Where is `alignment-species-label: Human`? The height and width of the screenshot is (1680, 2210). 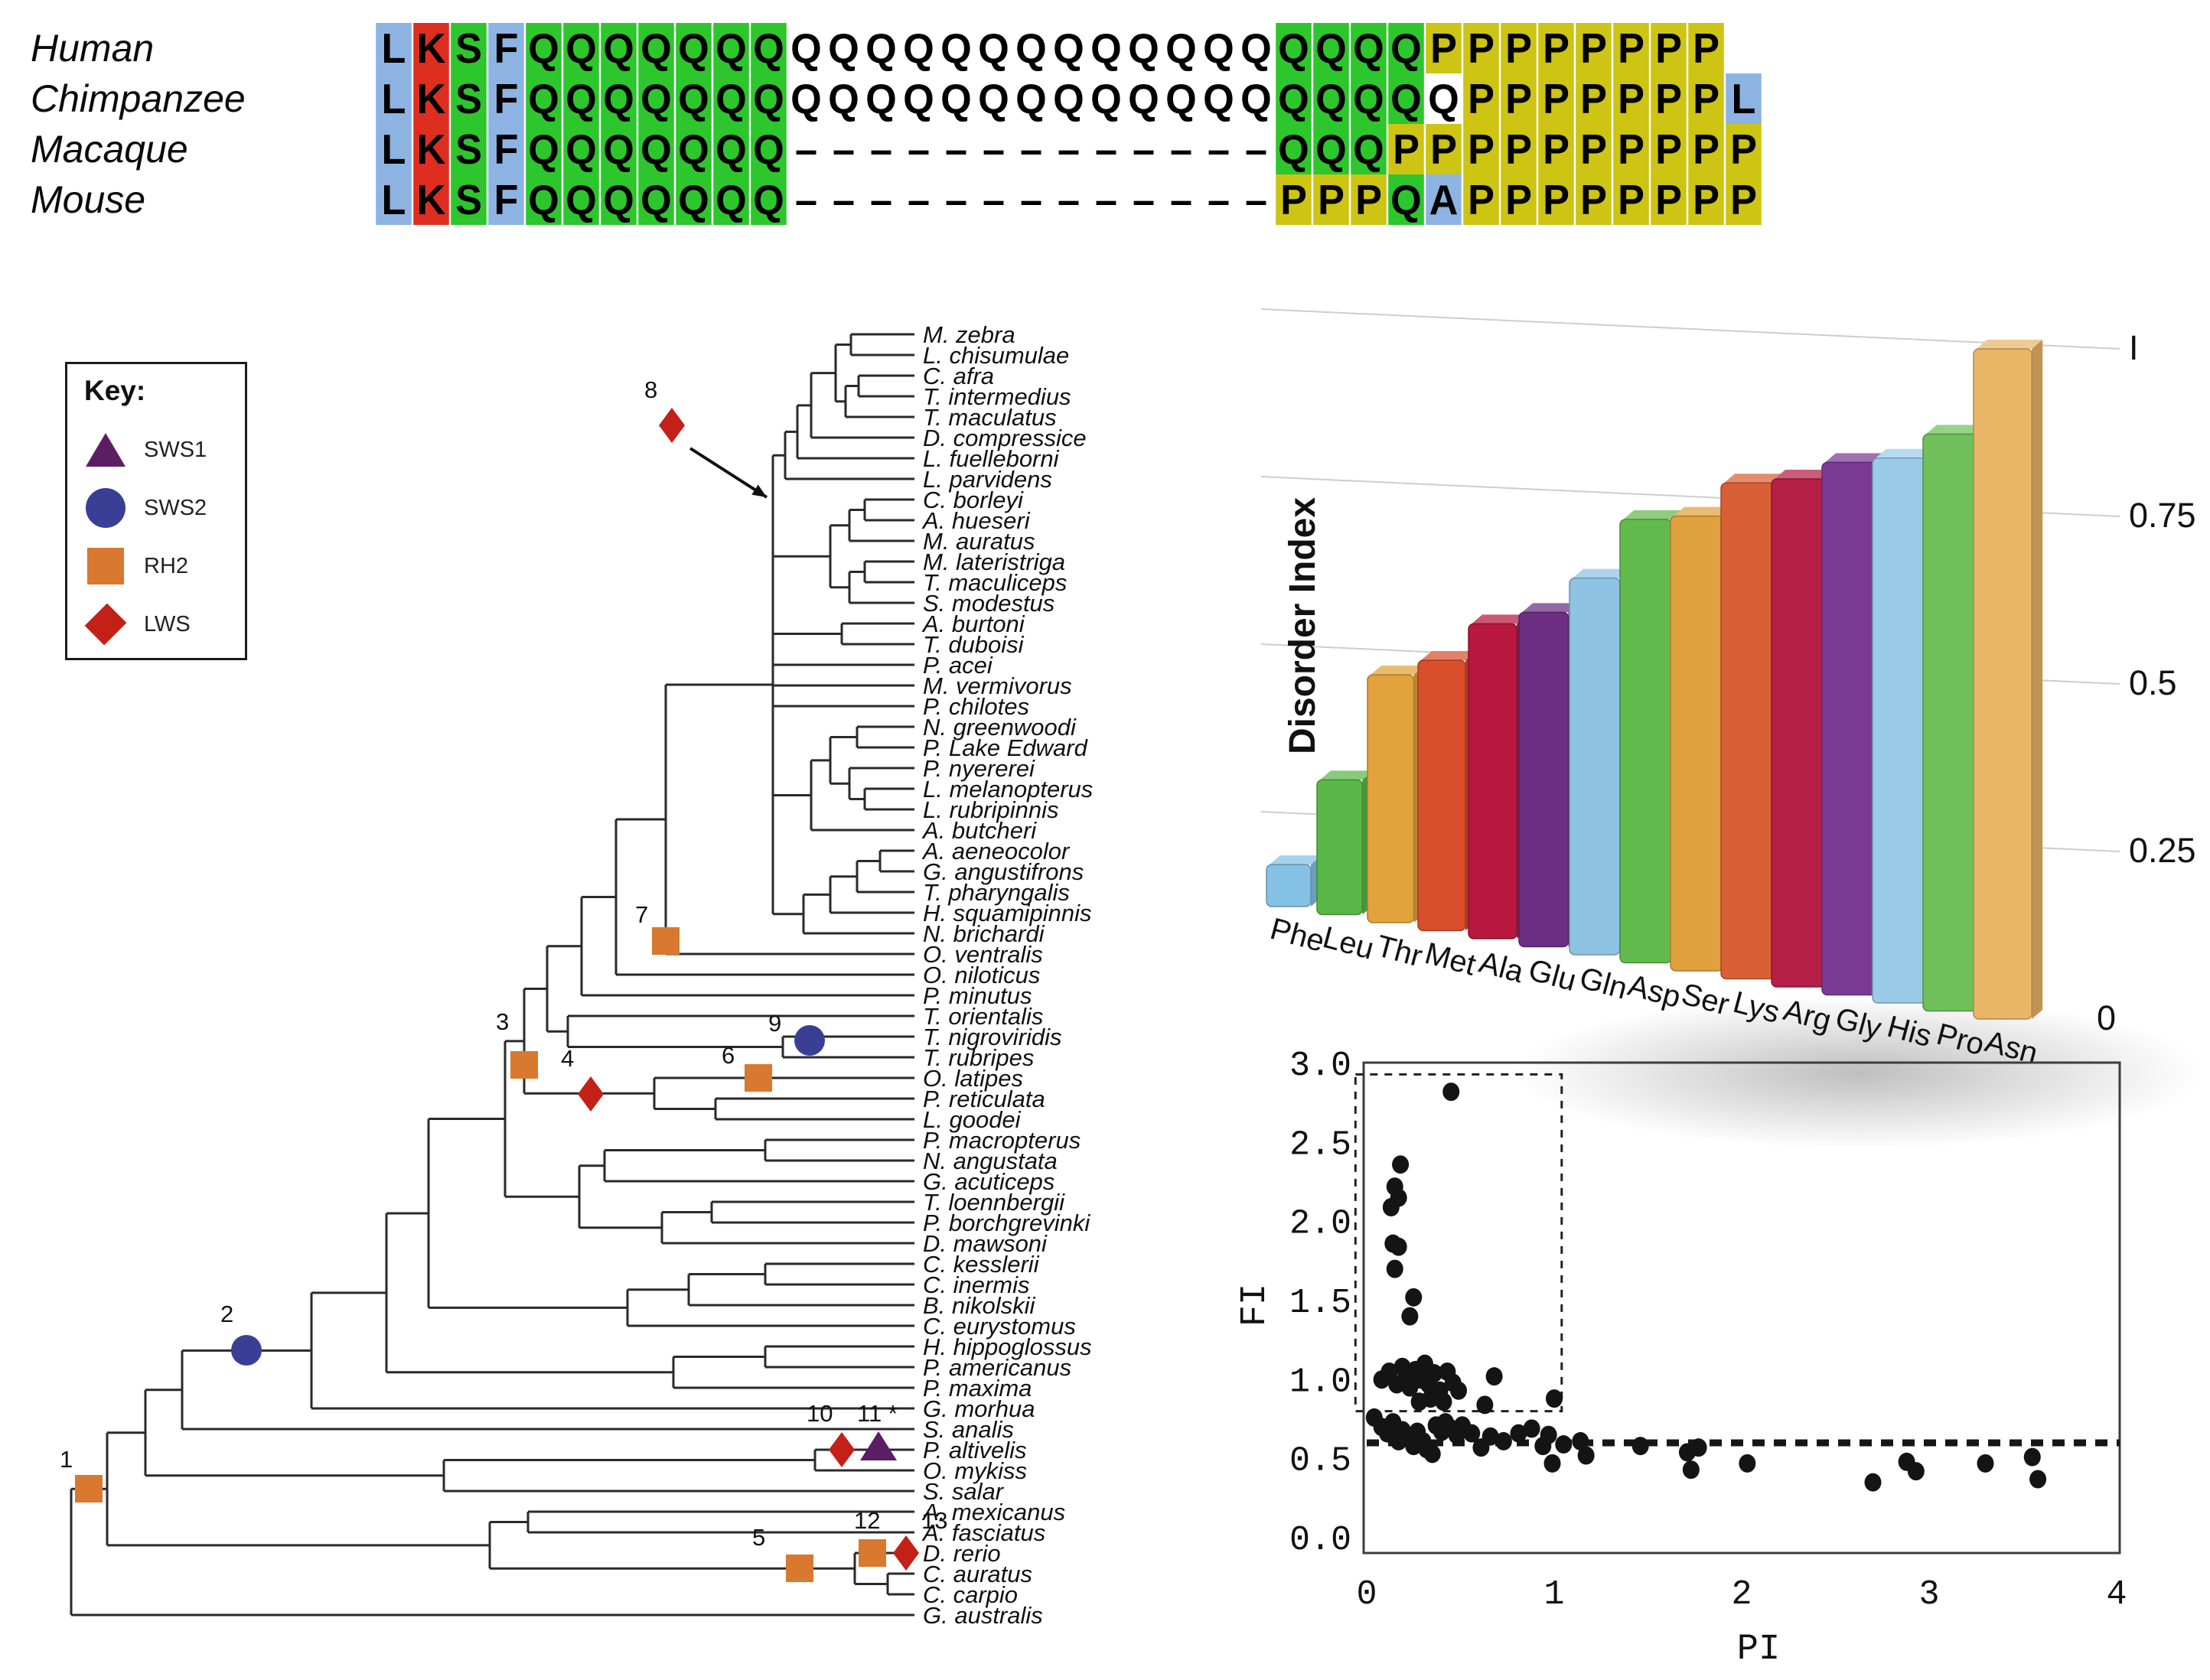 alignment-species-label: Human is located at coordinates (93, 48).